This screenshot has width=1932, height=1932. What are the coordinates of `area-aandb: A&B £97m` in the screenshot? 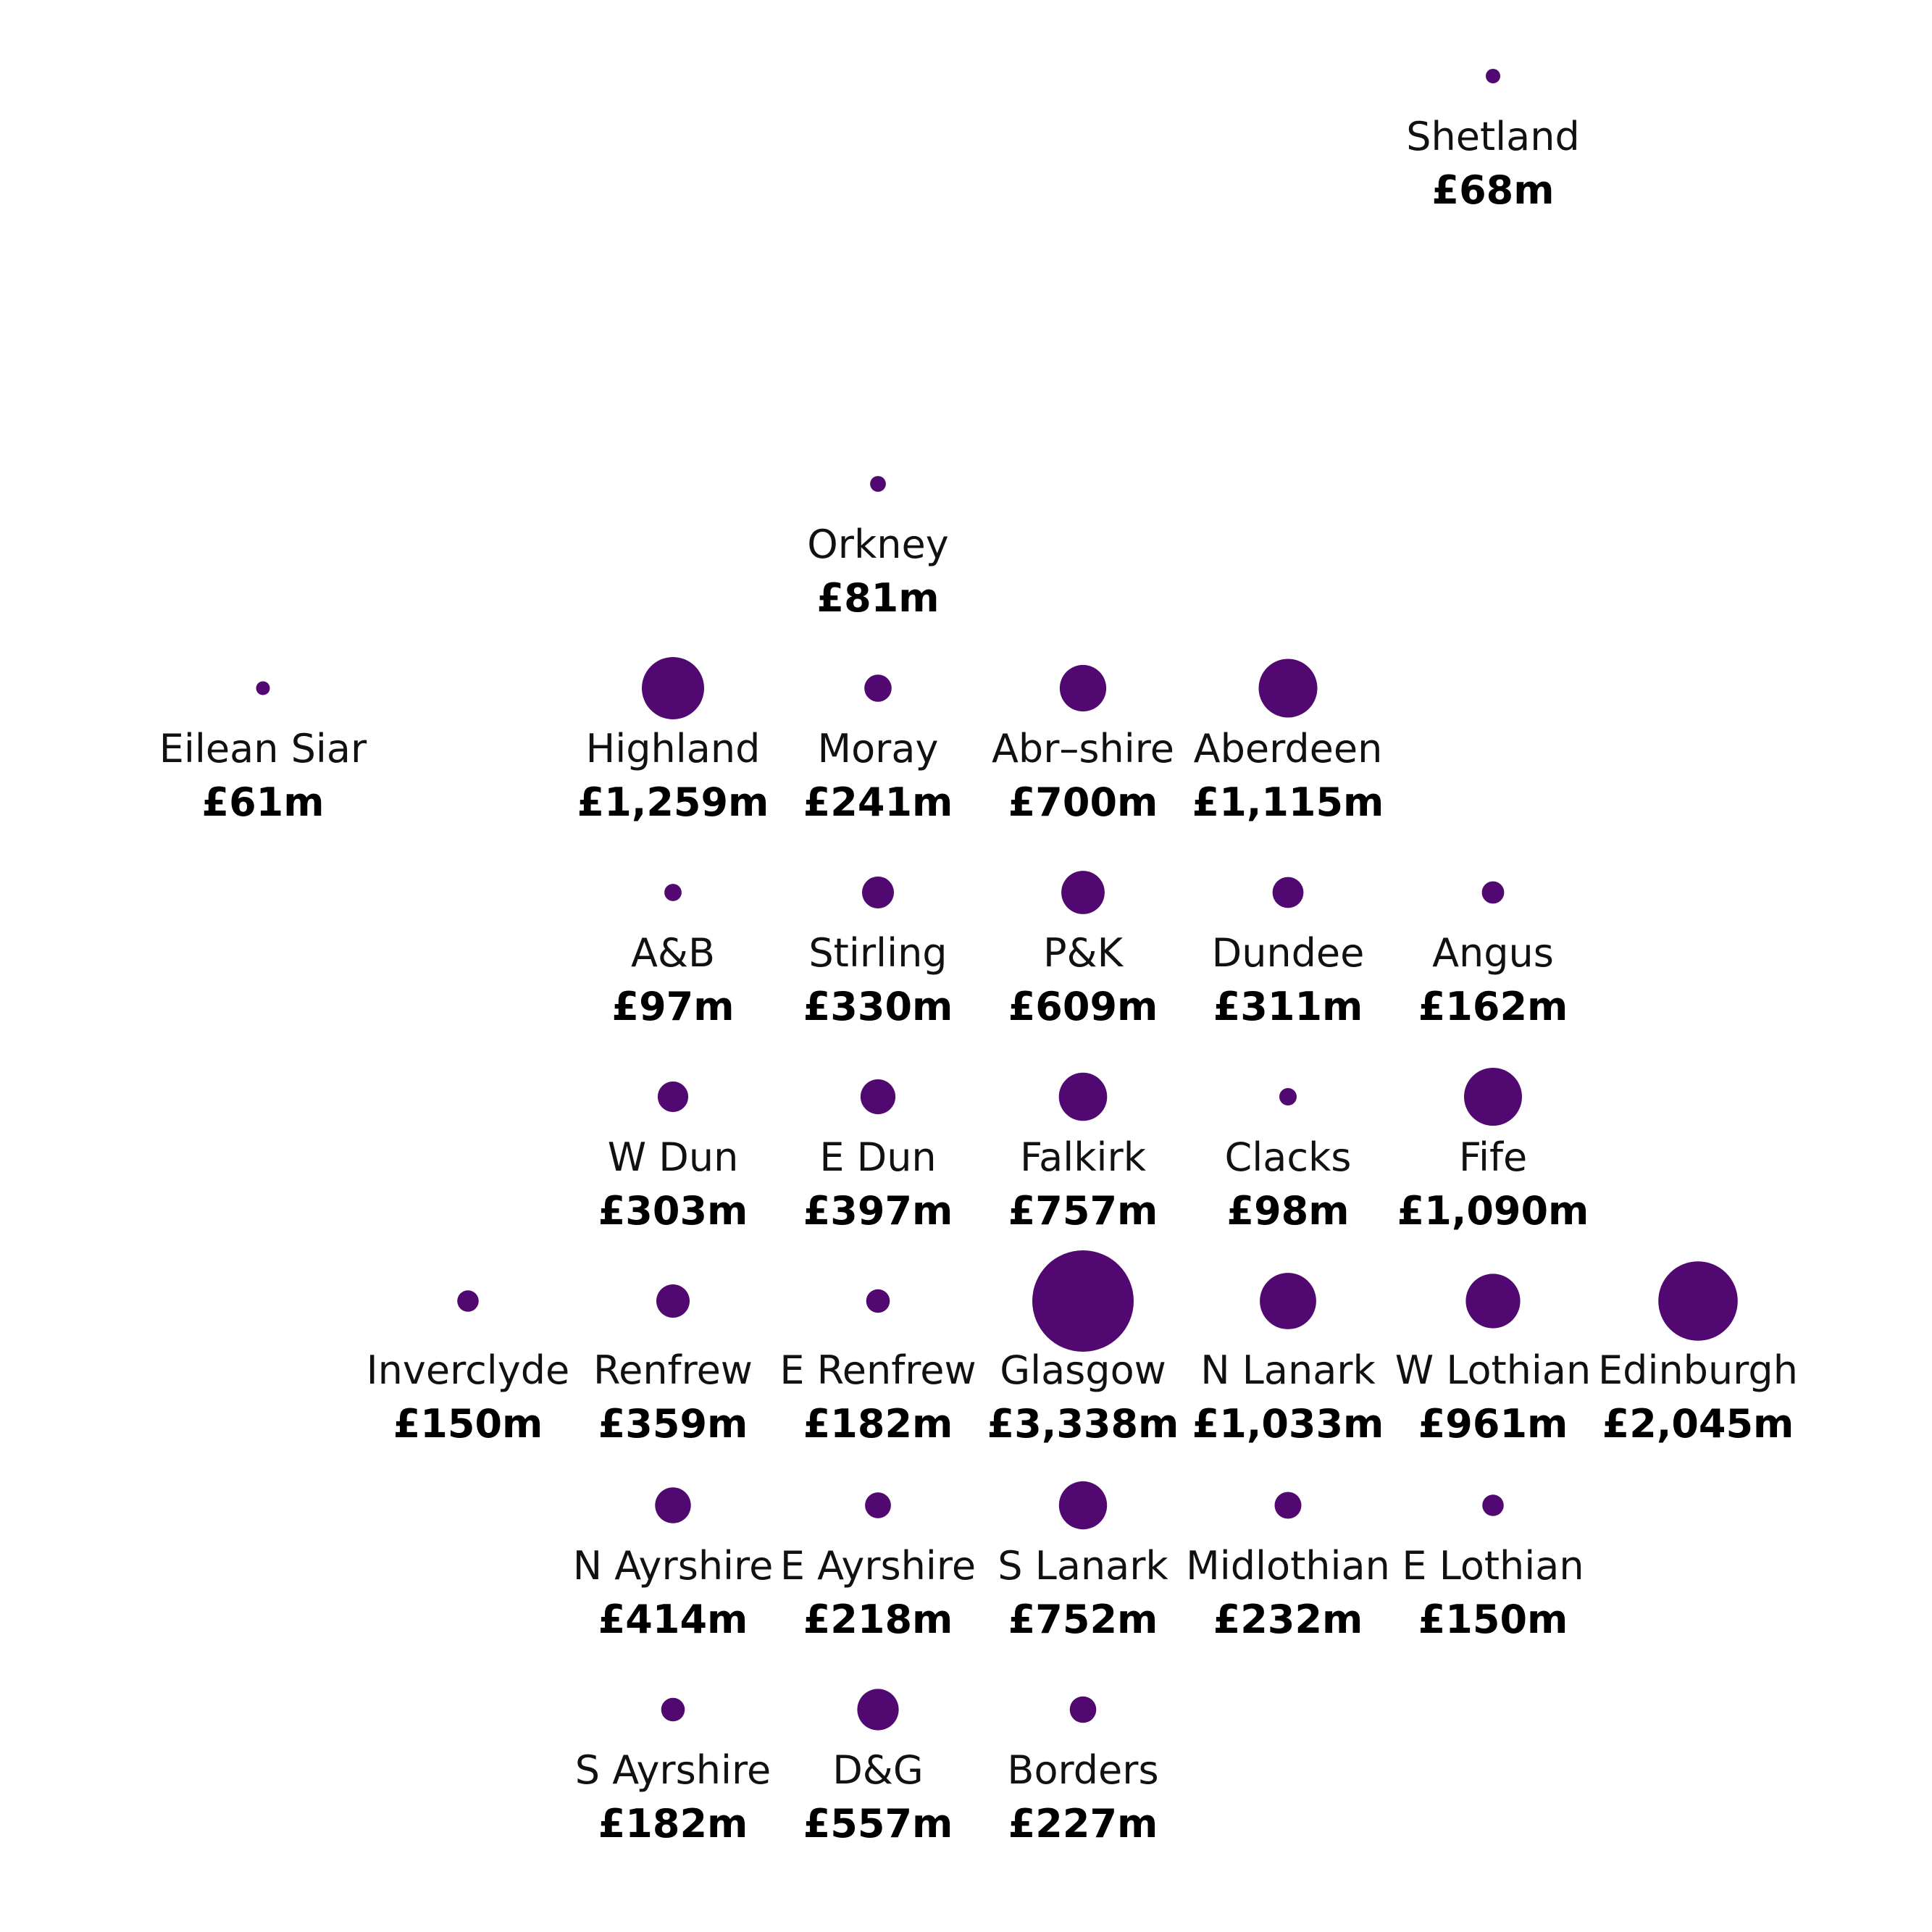 It's located at (673, 956).